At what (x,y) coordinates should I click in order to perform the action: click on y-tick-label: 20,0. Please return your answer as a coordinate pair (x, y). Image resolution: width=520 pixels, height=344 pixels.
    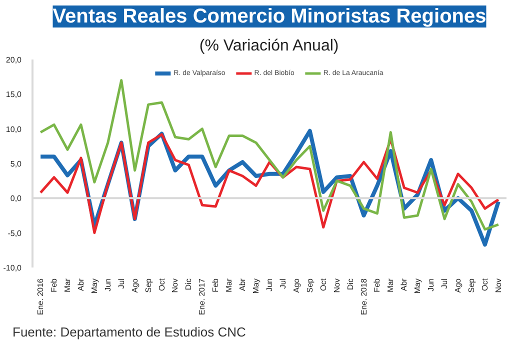
    Looking at the image, I should click on (14, 60).